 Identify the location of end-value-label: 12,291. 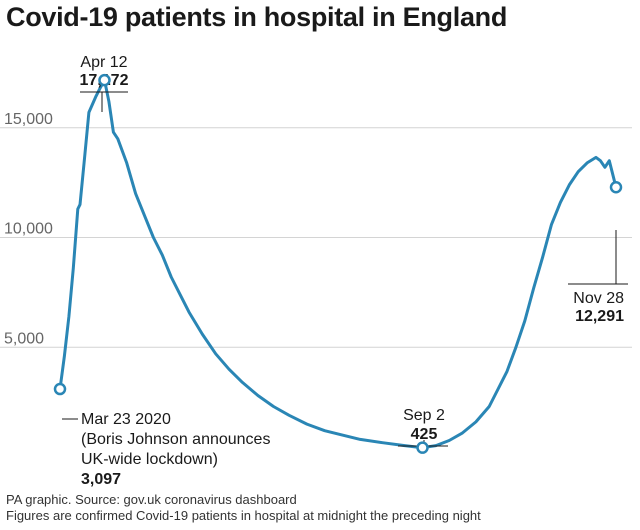
(599, 316).